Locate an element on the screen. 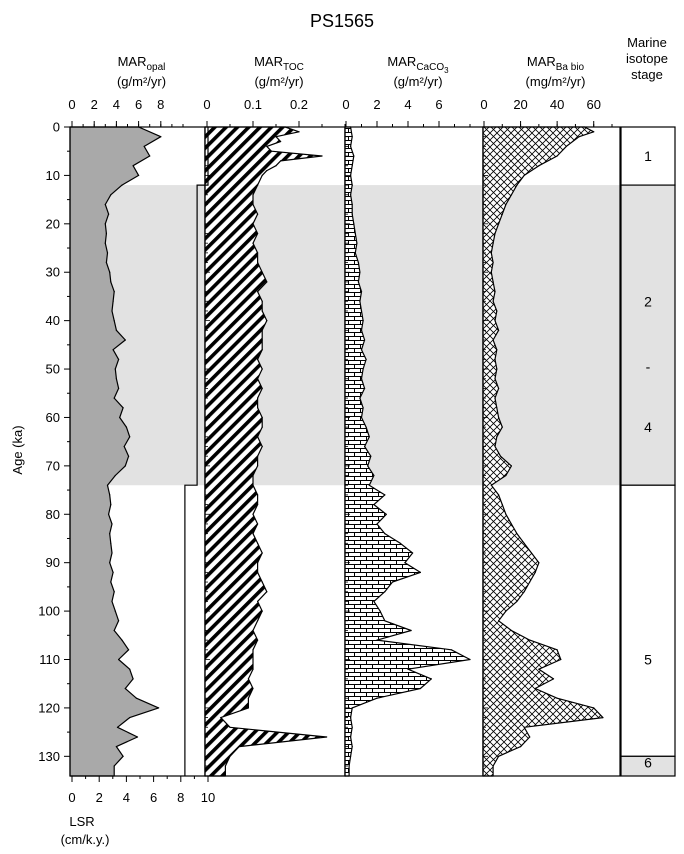  age-tick-label: 40 is located at coordinates (53, 320).